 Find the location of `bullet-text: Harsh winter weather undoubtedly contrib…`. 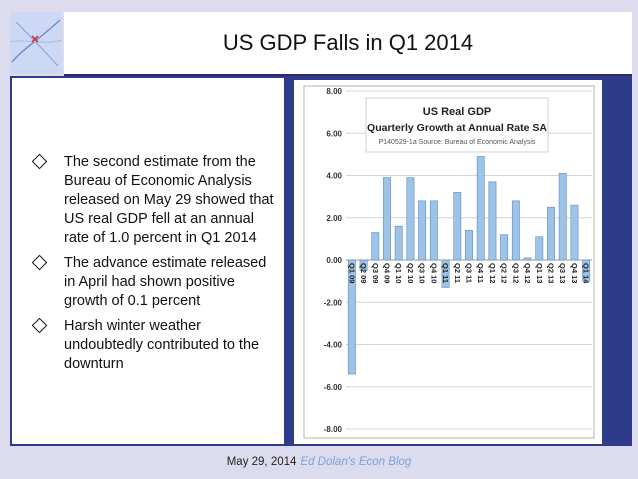

bullet-text: Harsh winter weather undoubtedly contrib… is located at coordinates (162, 345).